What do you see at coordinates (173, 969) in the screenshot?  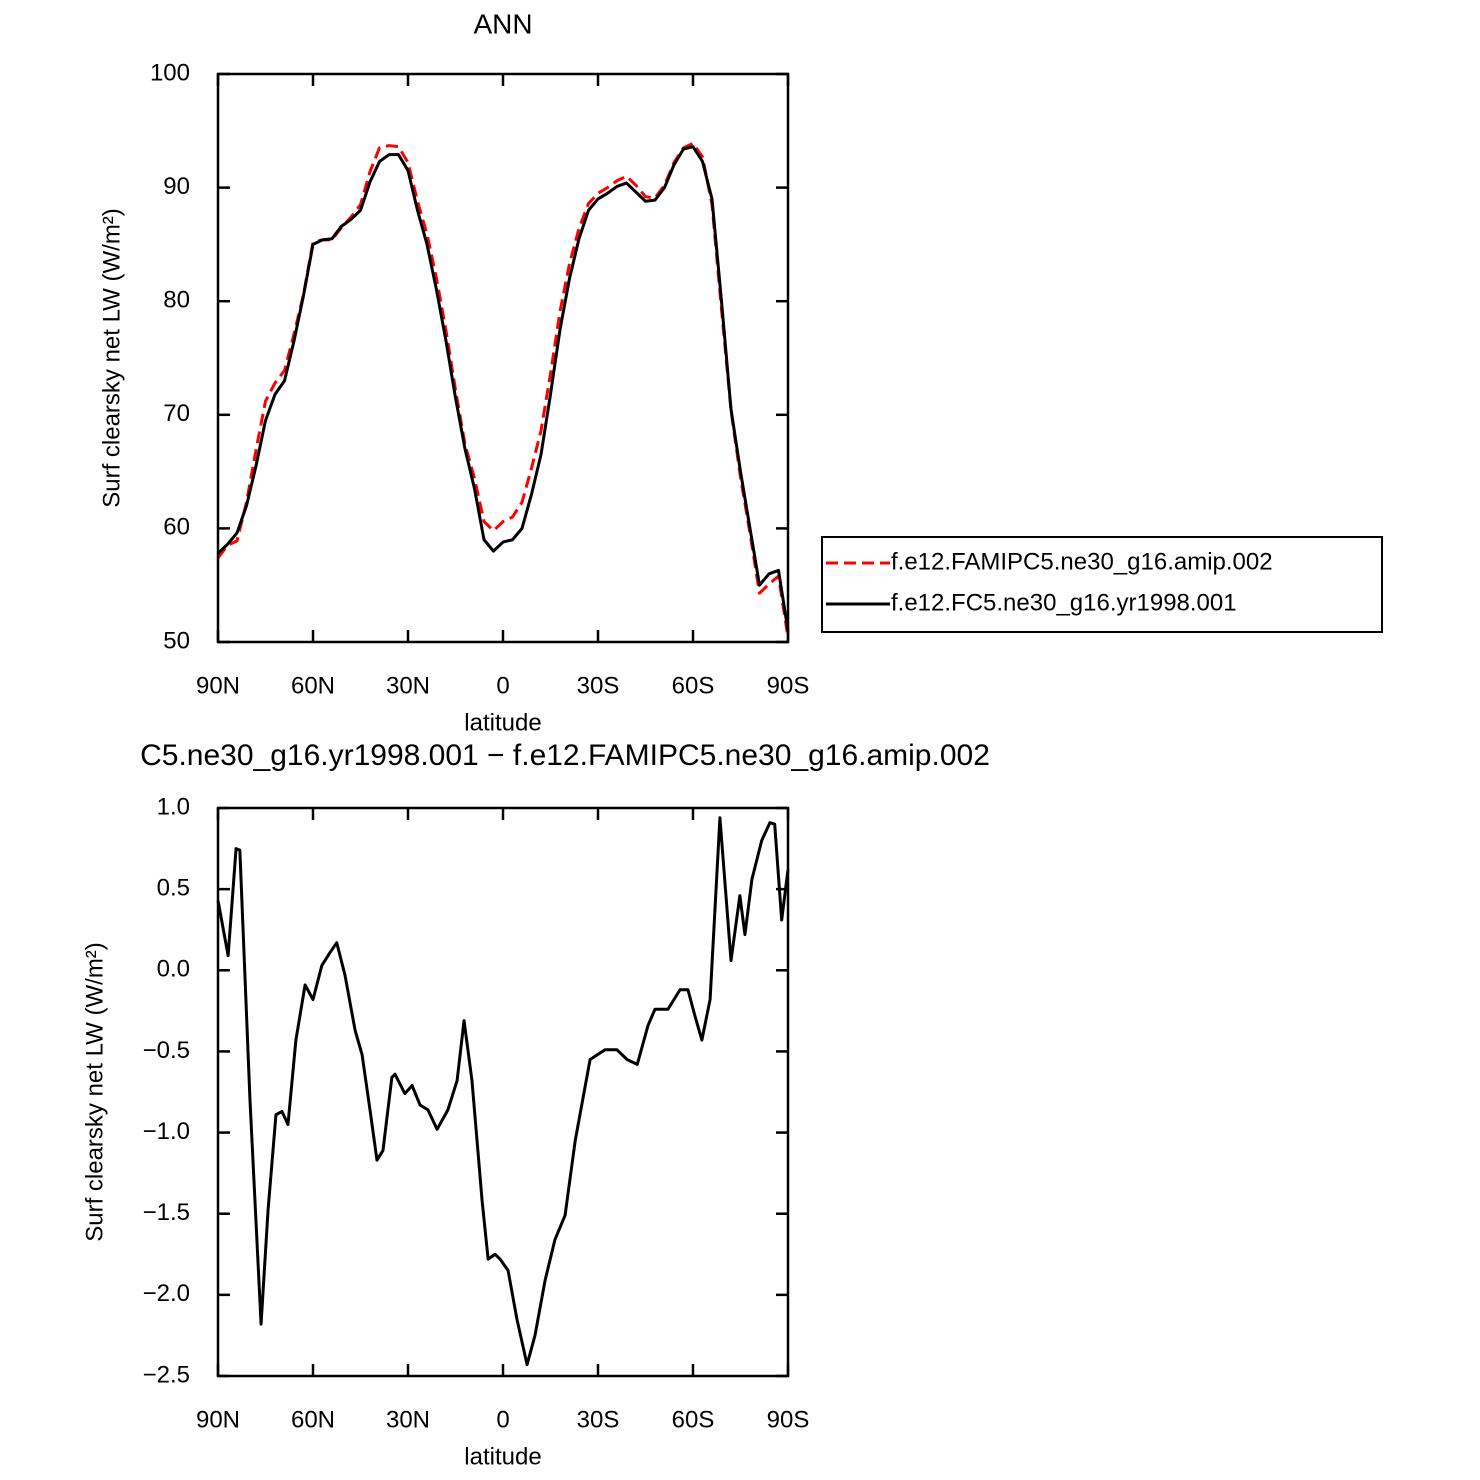 I see `y-tick-label: 0.0` at bounding box center [173, 969].